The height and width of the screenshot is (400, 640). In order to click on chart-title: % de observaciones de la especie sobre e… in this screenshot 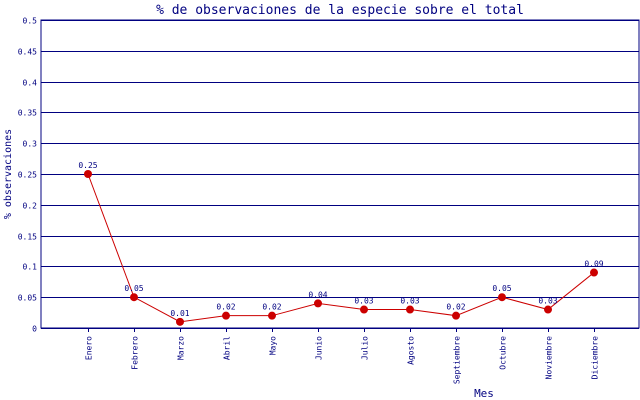, I will do `click(340, 10)`.